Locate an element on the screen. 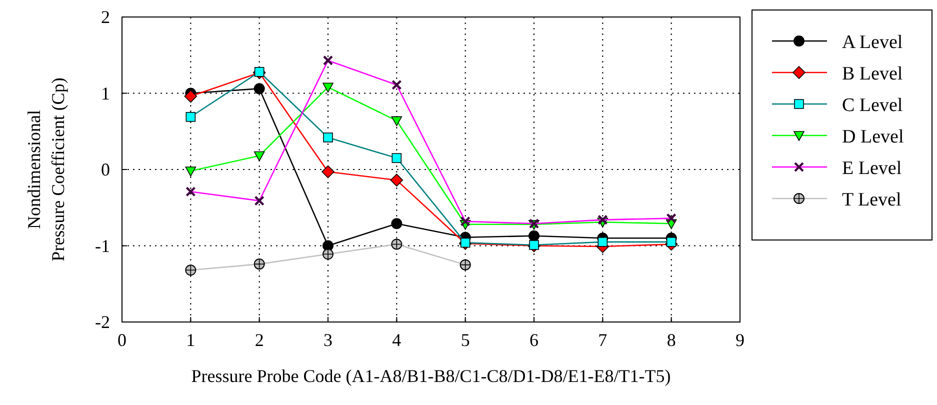 The width and height of the screenshot is (937, 405). x-tick-label: 8 is located at coordinates (671, 340).